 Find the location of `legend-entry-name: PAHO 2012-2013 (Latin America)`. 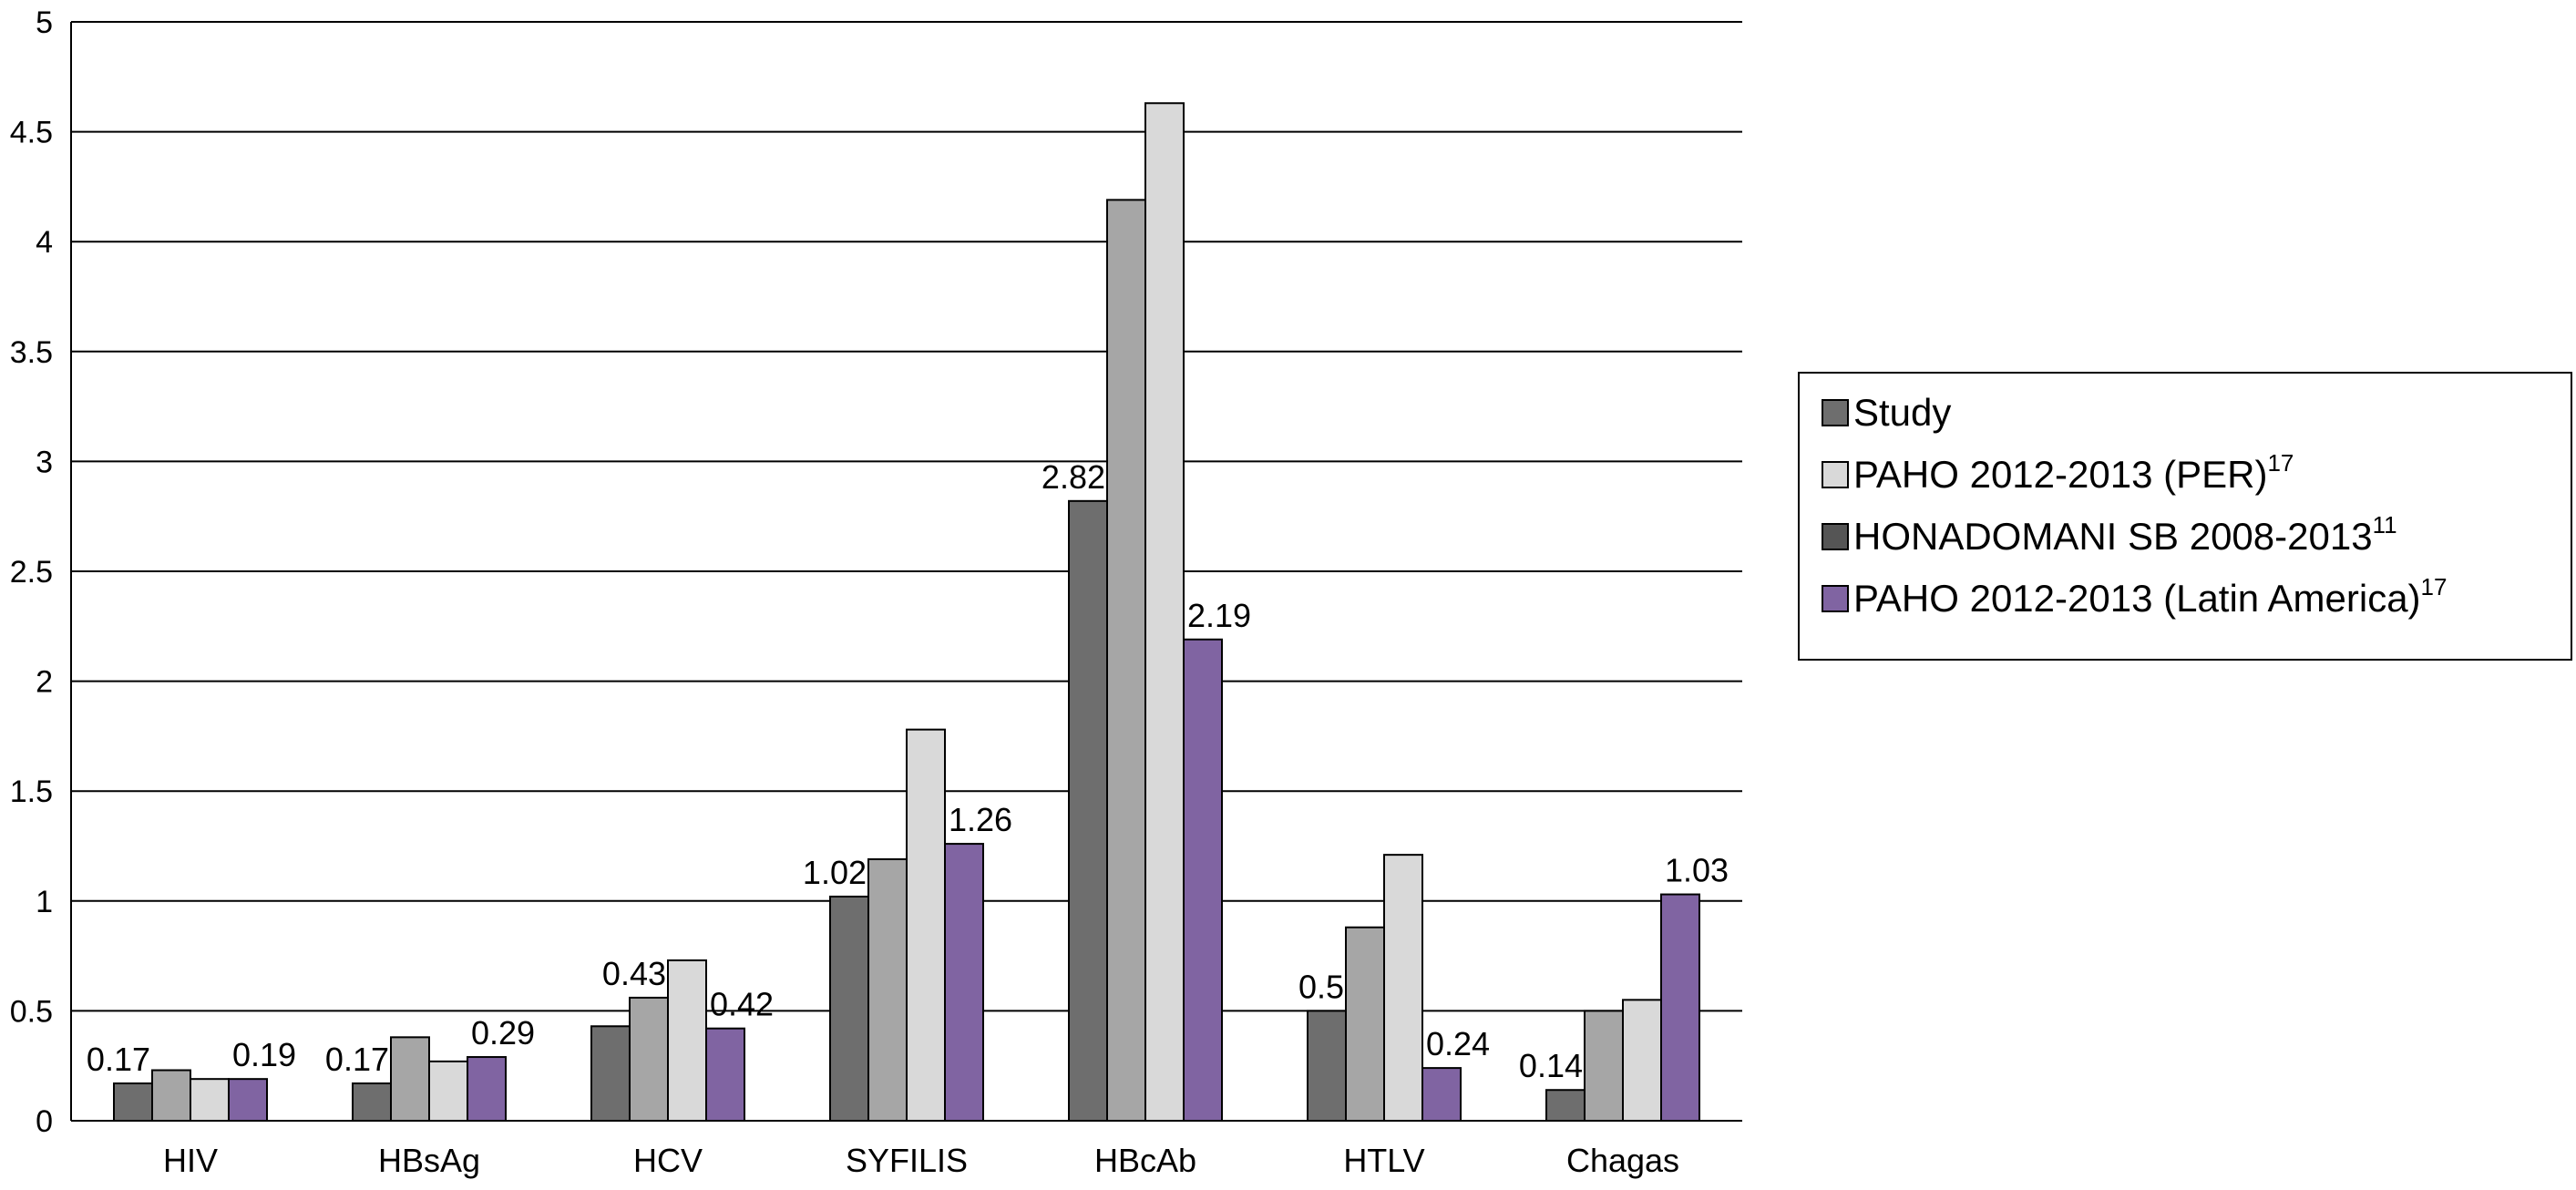

legend-entry-name: PAHO 2012-2013 (Latin America) is located at coordinates (2137, 598).